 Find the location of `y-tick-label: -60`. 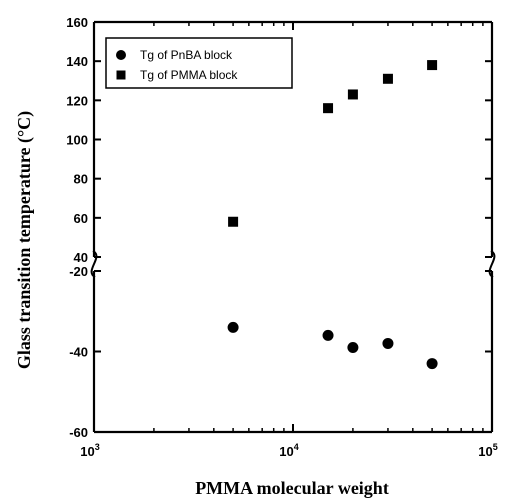

y-tick-label: -60 is located at coordinates (78, 432).